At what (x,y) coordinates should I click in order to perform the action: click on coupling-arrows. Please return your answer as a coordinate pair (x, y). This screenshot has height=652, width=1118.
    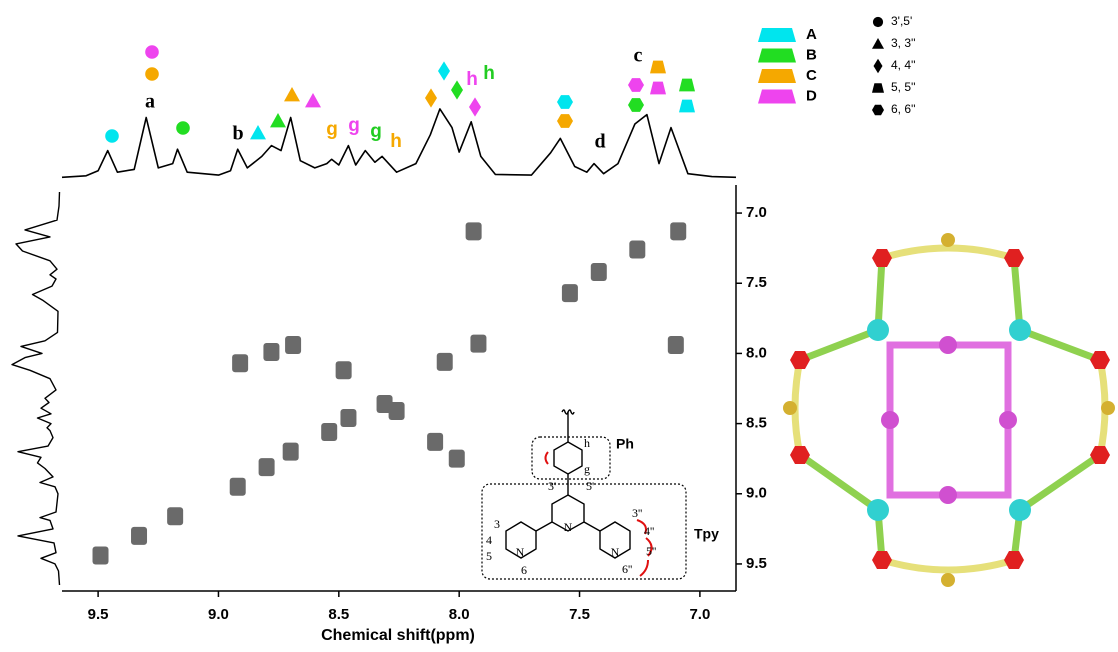
    Looking at the image, I should click on (598, 514).